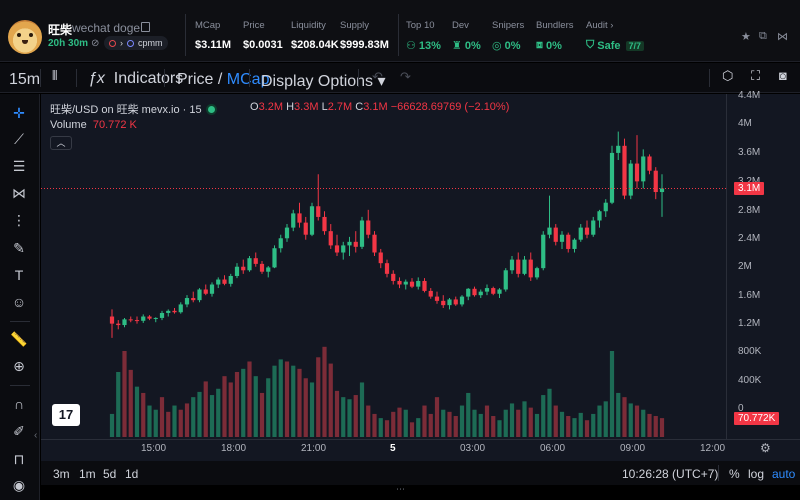 This screenshot has width=800, height=500. What do you see at coordinates (95, 43) in the screenshot?
I see `link-icon: ⊘` at bounding box center [95, 43].